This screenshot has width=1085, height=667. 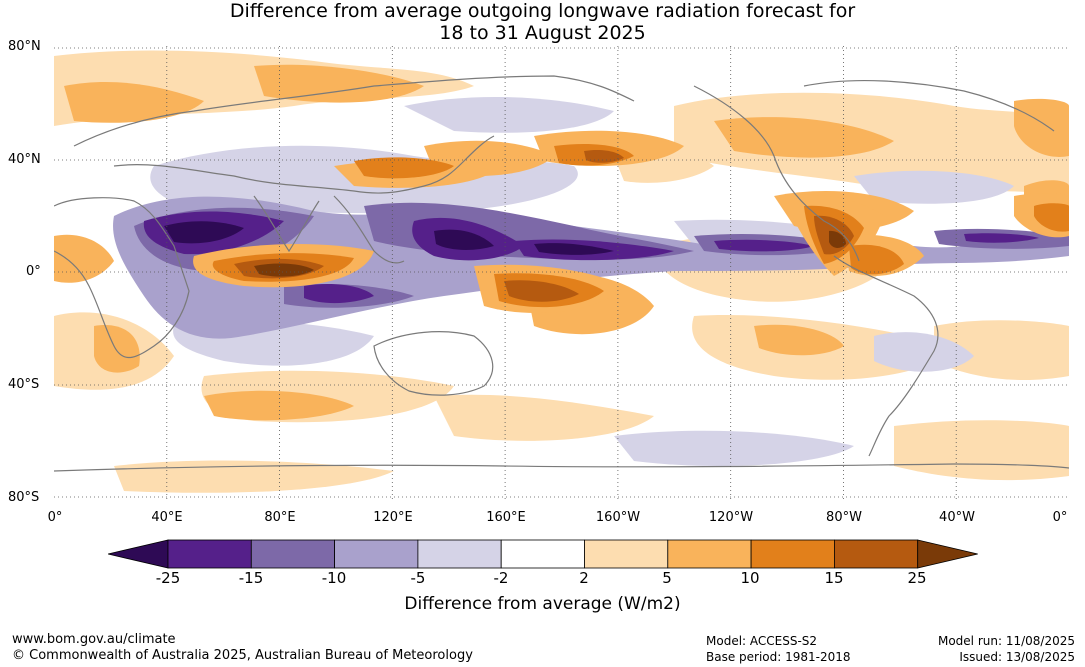 What do you see at coordinates (778, 657) in the screenshot?
I see `footer-base-period: Base period: 1981-2018` at bounding box center [778, 657].